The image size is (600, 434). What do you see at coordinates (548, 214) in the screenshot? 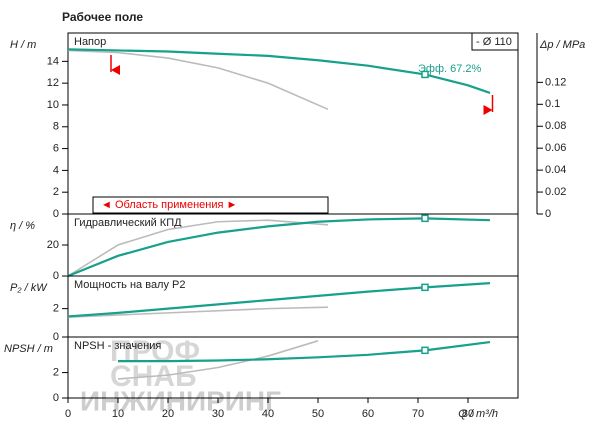
I see `y2-tick-label: 0` at bounding box center [548, 214].